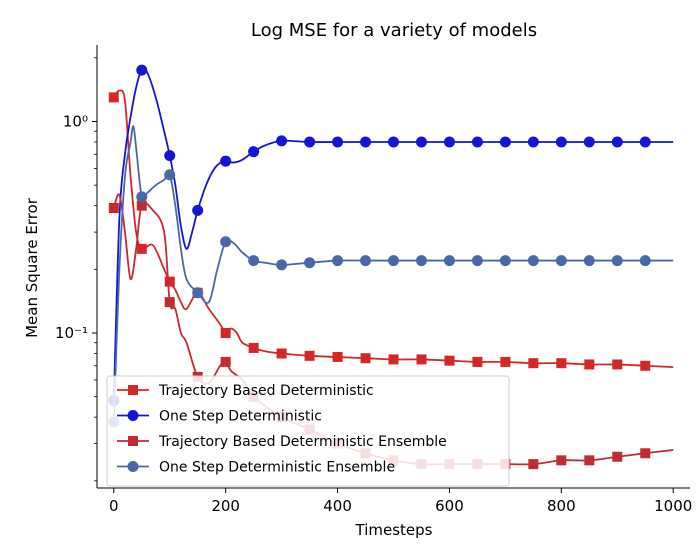 The width and height of the screenshot is (698, 550). I want to click on legend-label: Trajectory Based Deterministic, so click(266, 391).